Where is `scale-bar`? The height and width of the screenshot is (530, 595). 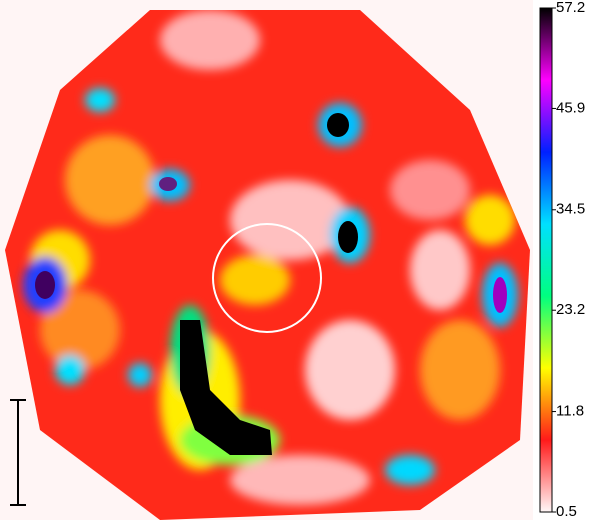
scale-bar is located at coordinates (18, 452).